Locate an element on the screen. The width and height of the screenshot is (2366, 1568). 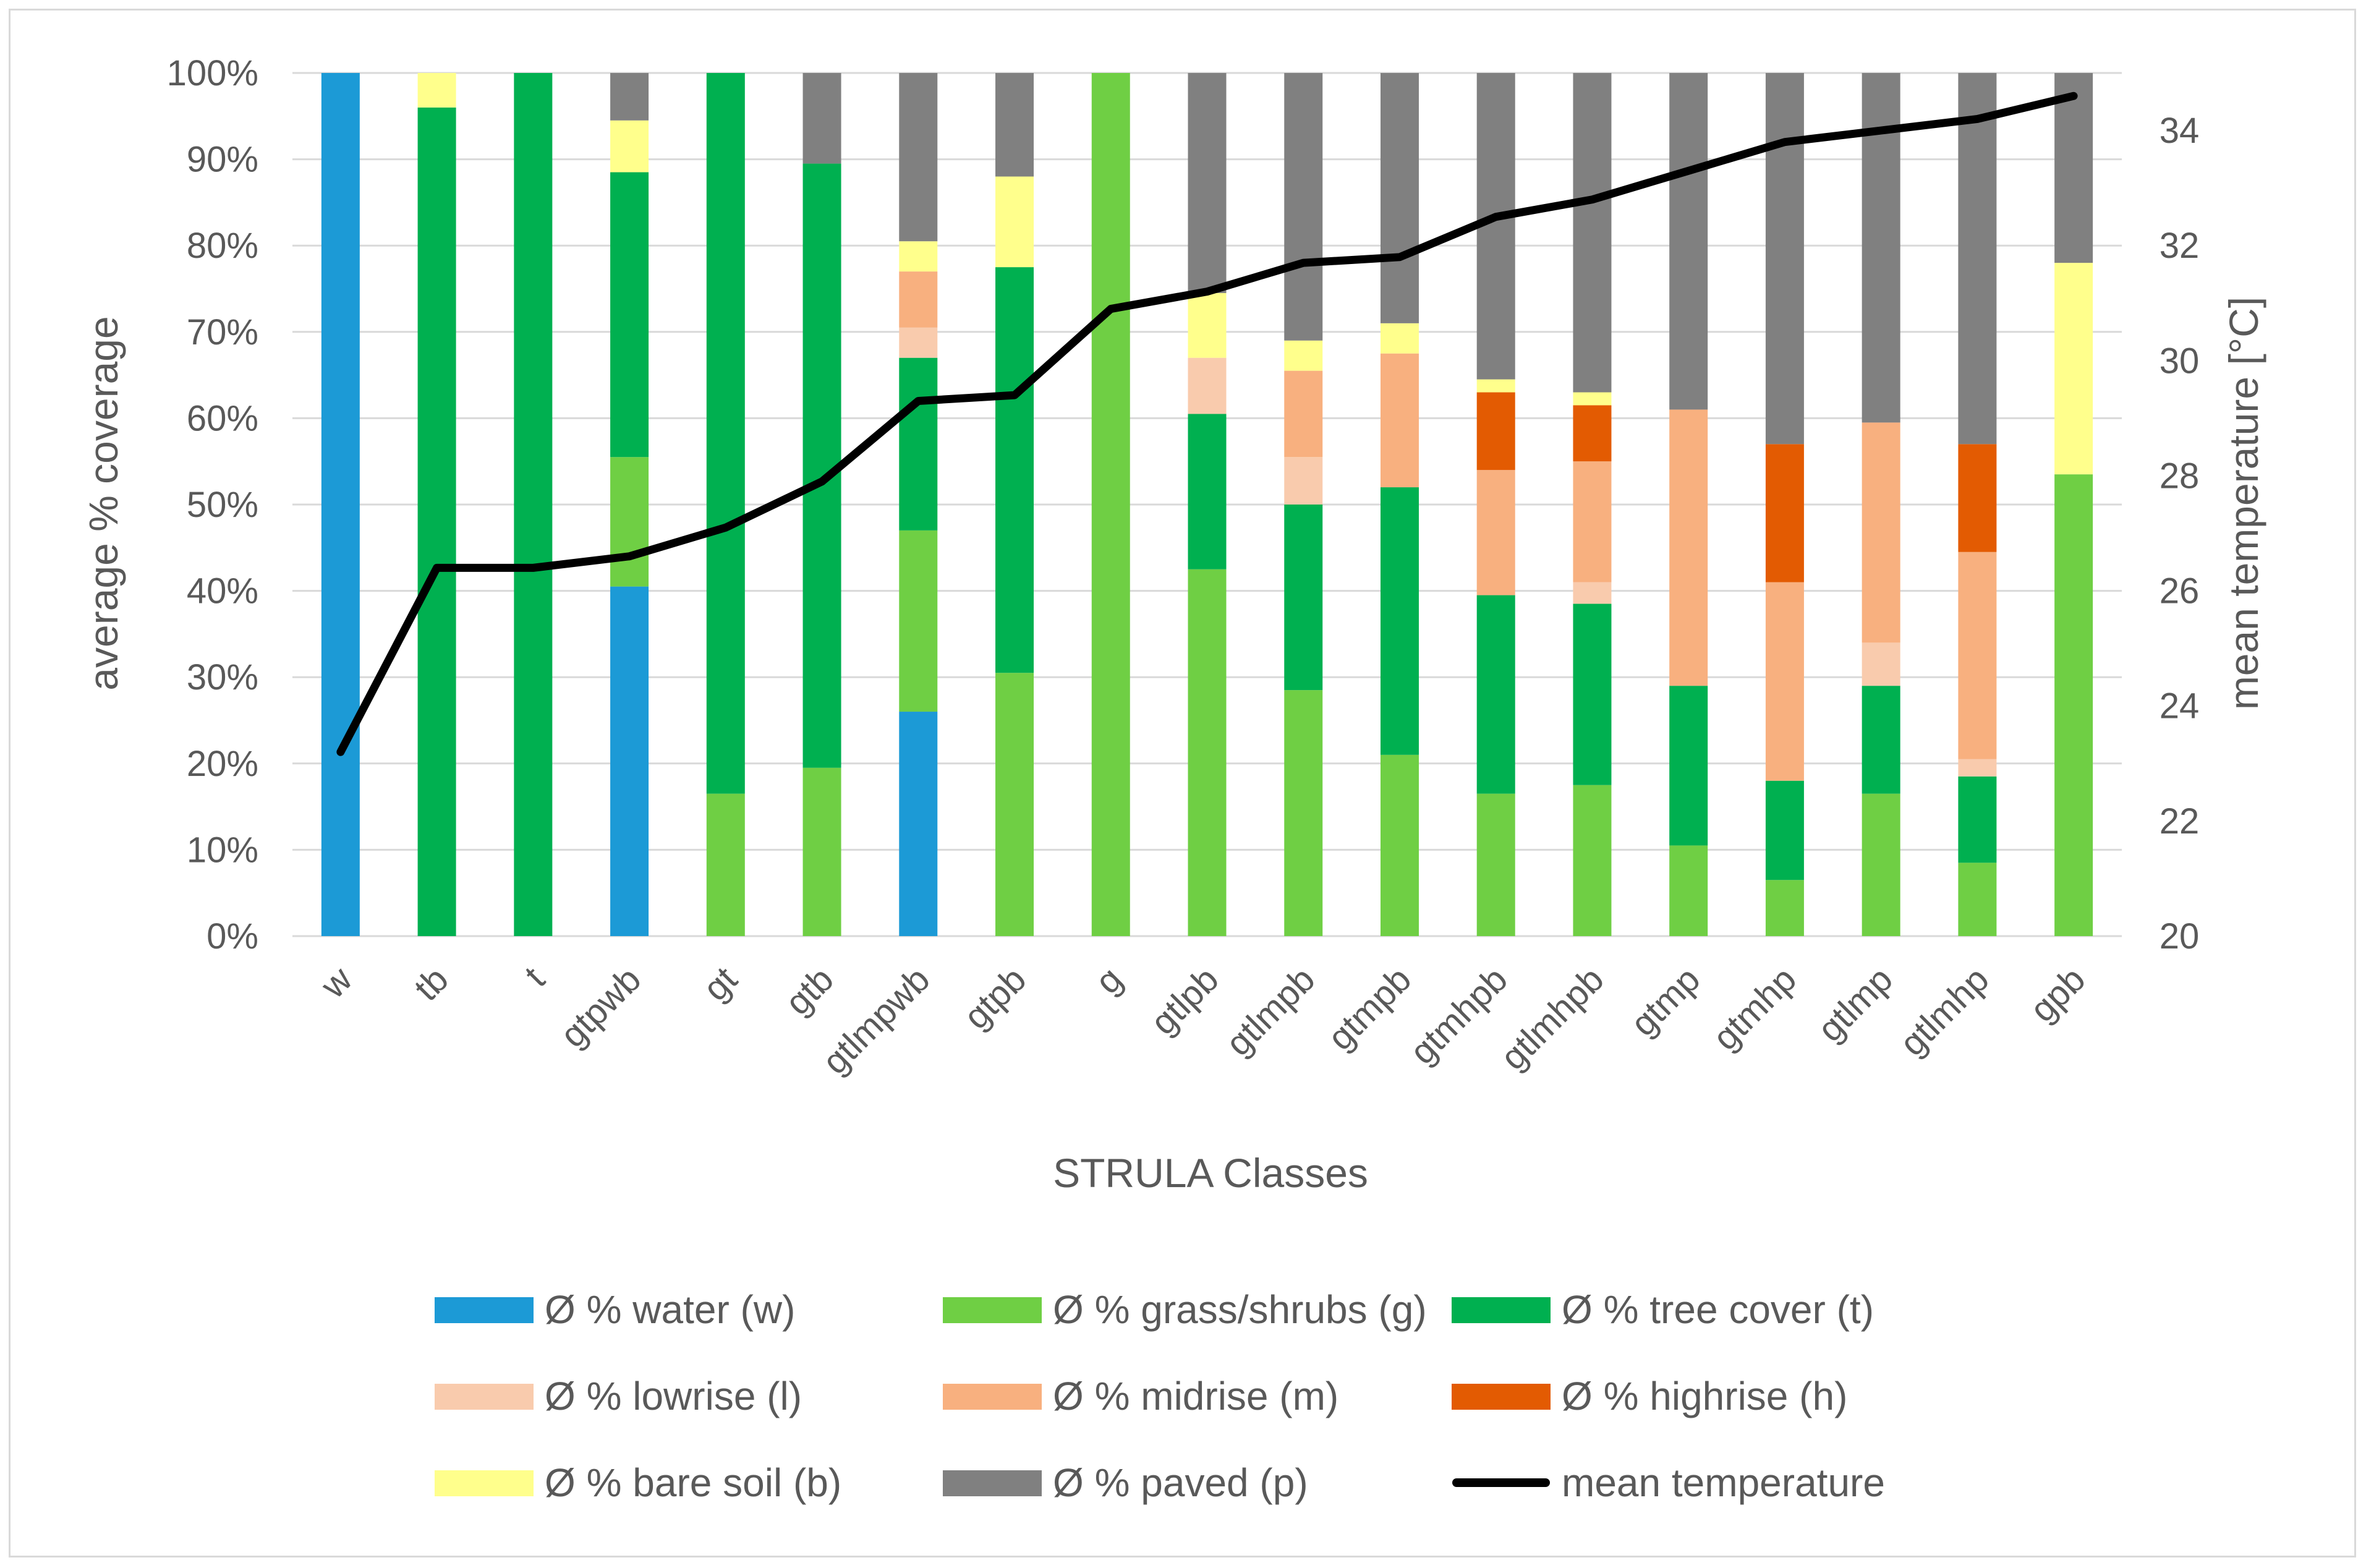
y-axis-right-title: mean temperature [°C] is located at coordinates (2243, 504).